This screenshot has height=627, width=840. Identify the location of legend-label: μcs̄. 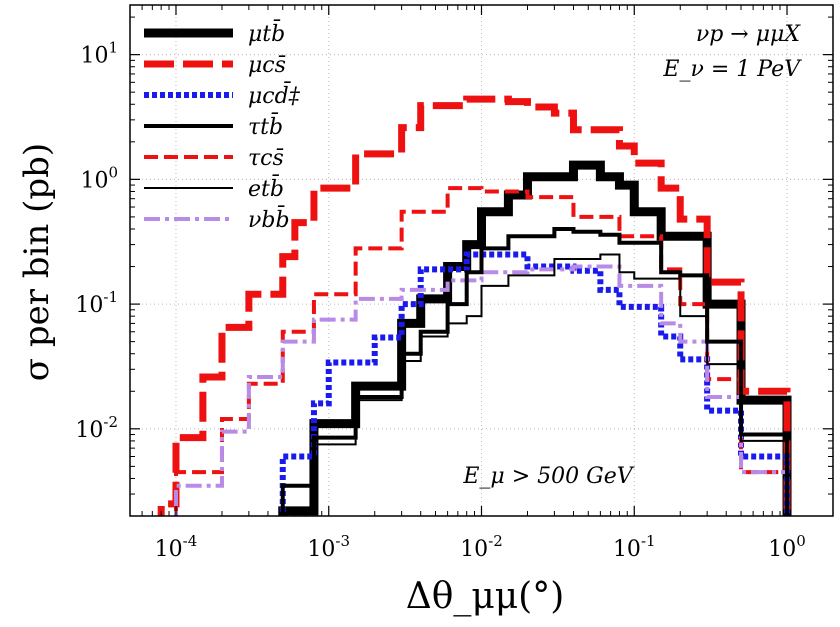
(267, 65).